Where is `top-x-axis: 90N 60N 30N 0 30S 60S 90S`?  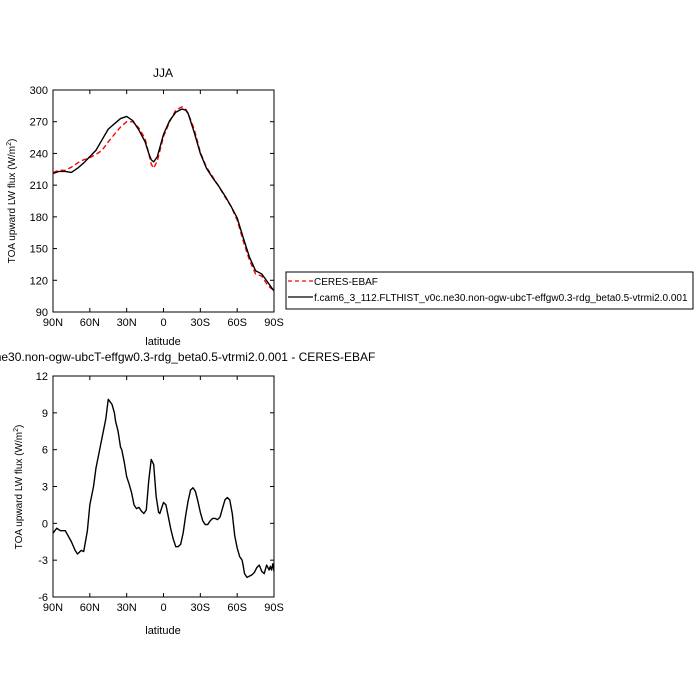
top-x-axis: 90N 60N 30N 0 30S 60S 90S is located at coordinates (163, 209).